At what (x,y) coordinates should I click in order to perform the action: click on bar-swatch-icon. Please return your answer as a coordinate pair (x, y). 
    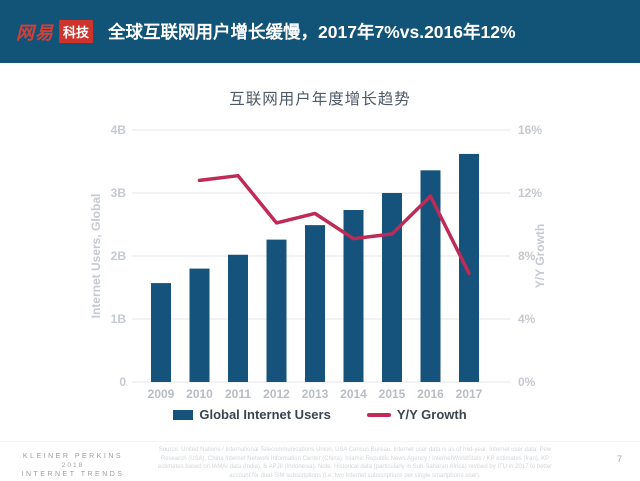
    Looking at the image, I should click on (183, 414).